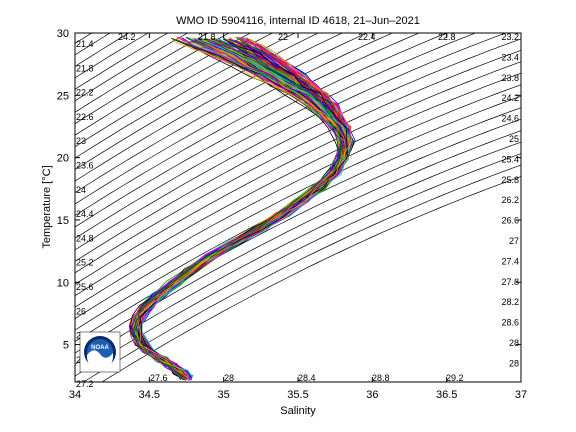  I want to click on y-axis-label: Temperature [°C], so click(47, 206).